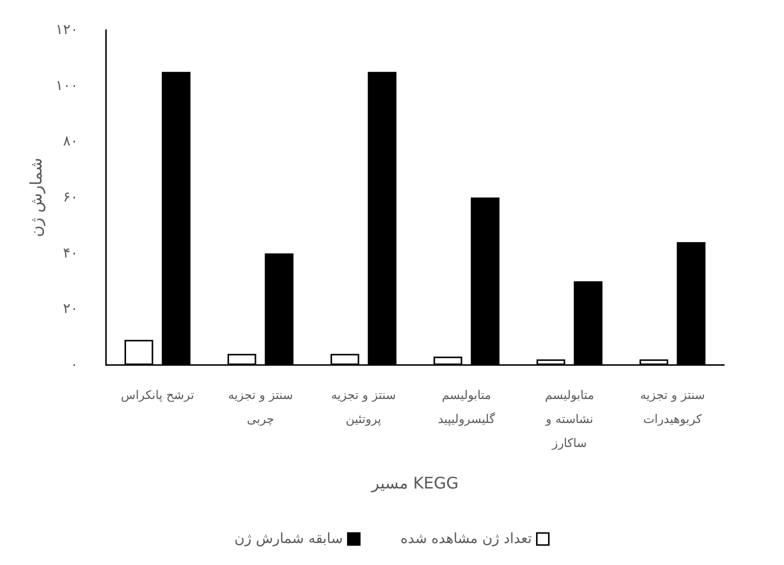 This screenshot has height=565, width=784. Describe the element at coordinates (363, 407) in the screenshot. I see `x-tick-label: سنتز و تجزیه پروتئین` at that location.